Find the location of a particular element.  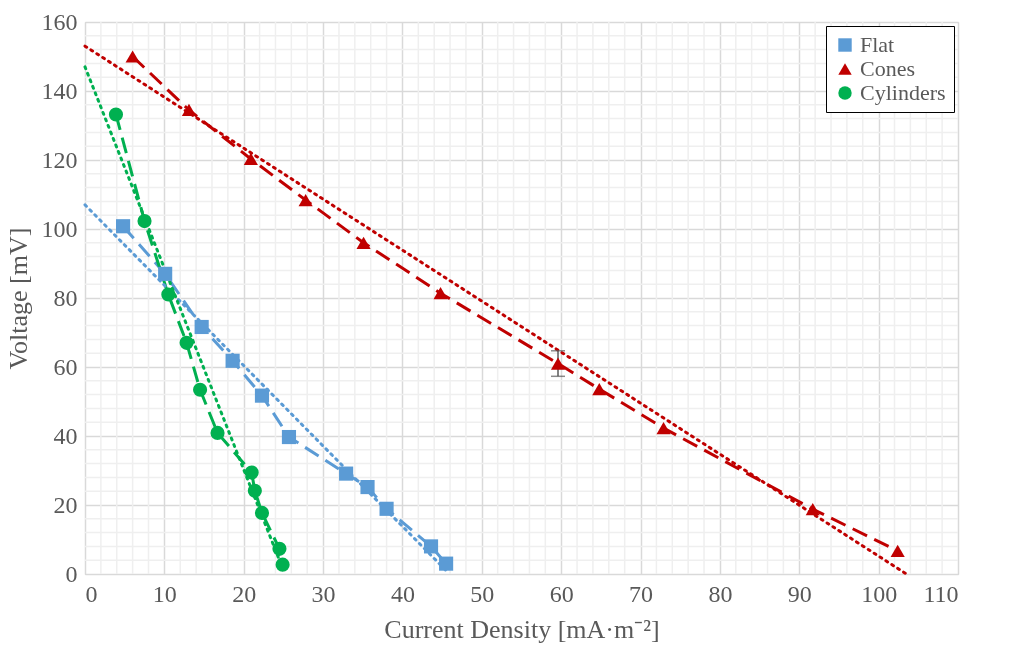

x-tick-label: 30 is located at coordinates (323, 593).